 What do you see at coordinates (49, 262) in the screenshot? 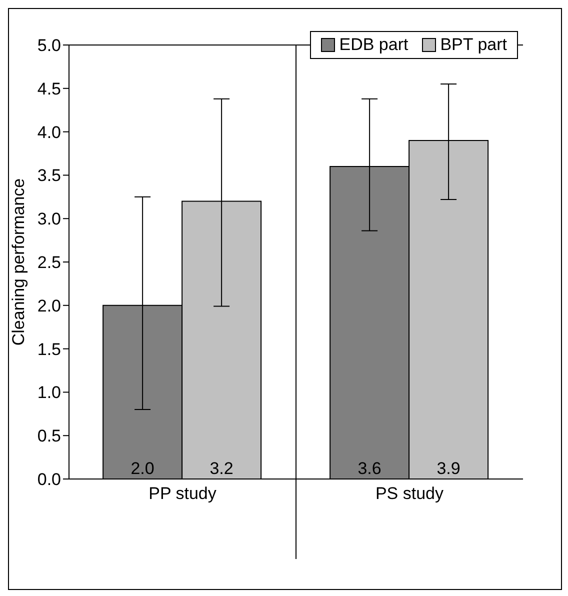
I see `y-tick-label: 2.5` at bounding box center [49, 262].